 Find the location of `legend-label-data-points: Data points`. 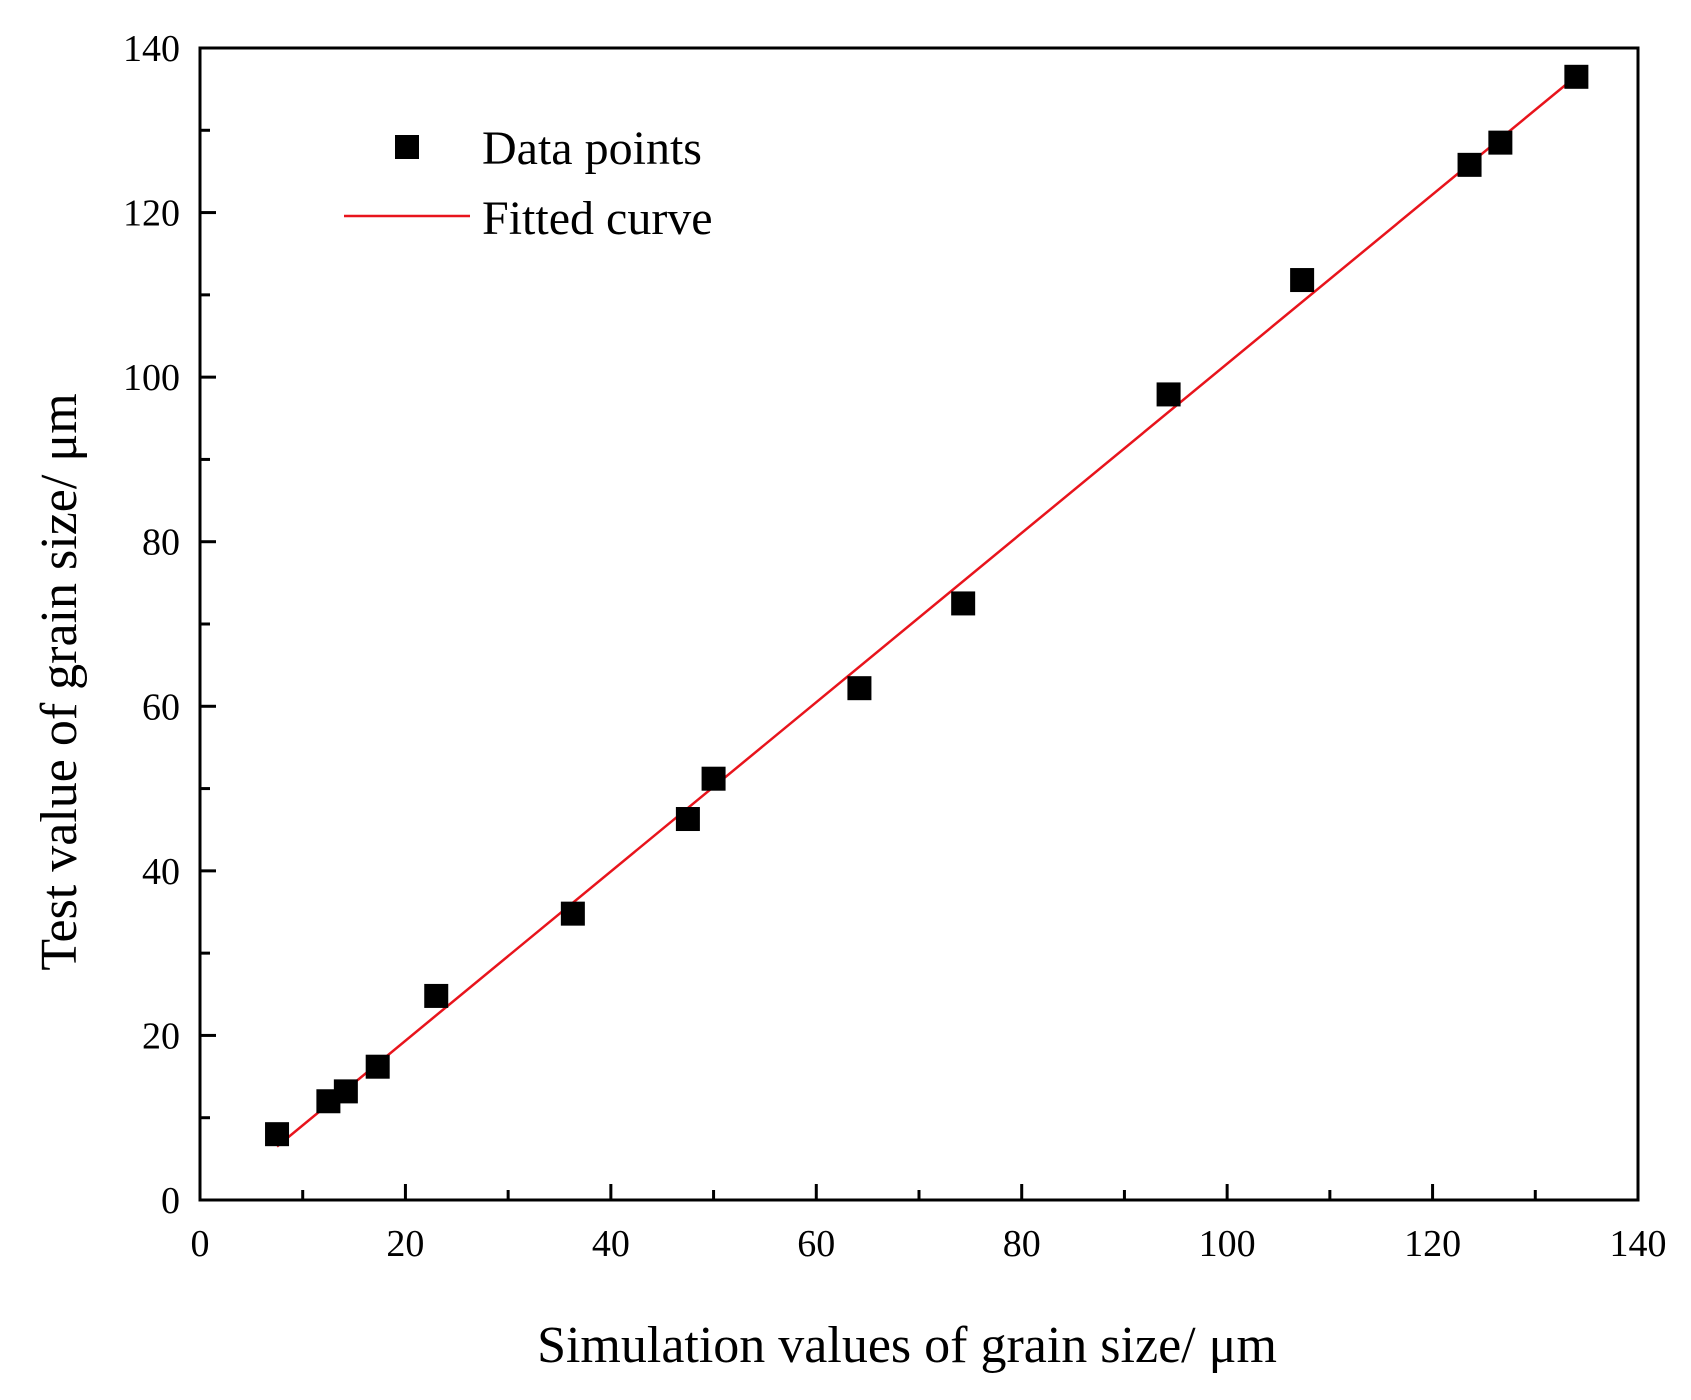

legend-label-data-points: Data points is located at coordinates (592, 148).